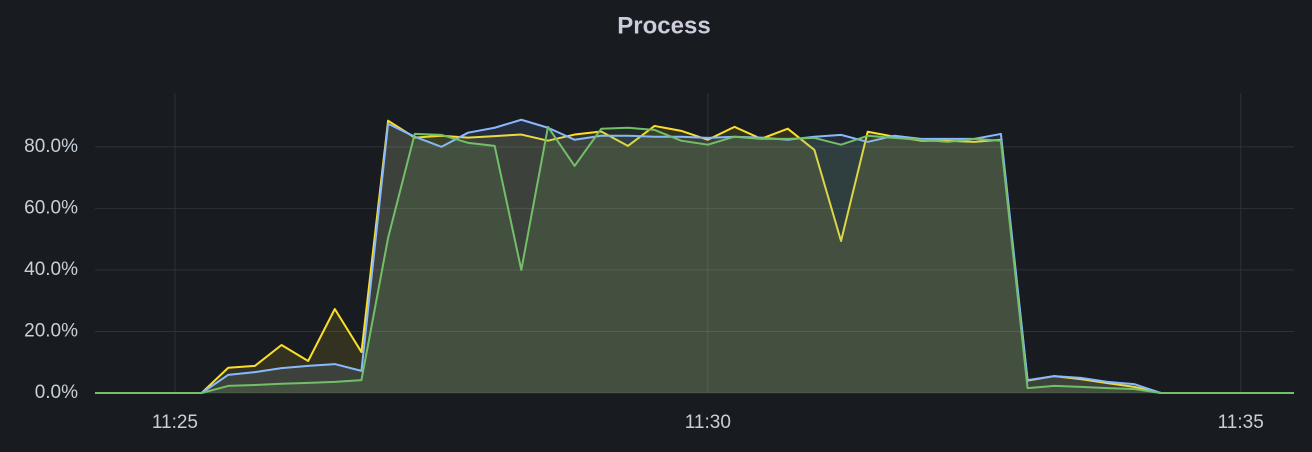  I want to click on x-tick-label: 11:35, so click(1241, 422).